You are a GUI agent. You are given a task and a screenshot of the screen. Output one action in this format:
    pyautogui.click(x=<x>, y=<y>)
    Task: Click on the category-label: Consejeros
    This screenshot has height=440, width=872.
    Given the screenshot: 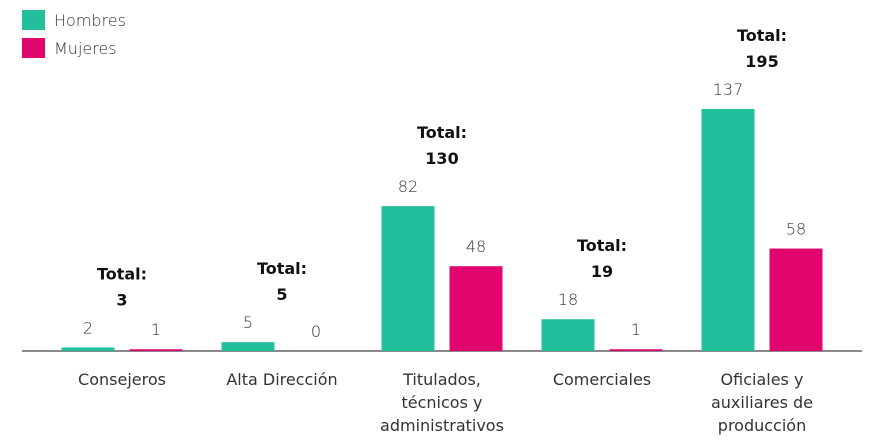 What is the action you would take?
    pyautogui.click(x=122, y=379)
    